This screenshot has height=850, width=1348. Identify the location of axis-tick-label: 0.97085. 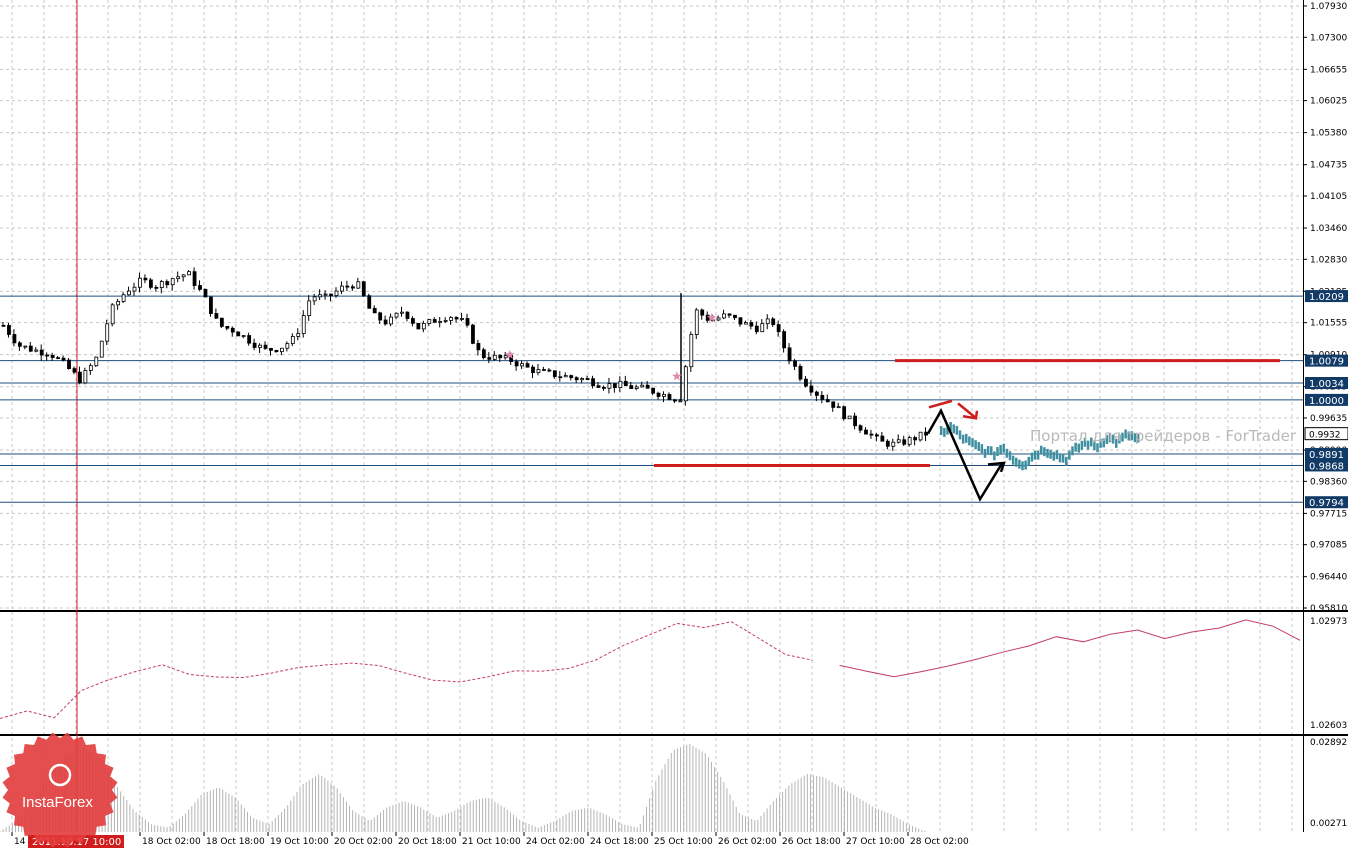
(1328, 546).